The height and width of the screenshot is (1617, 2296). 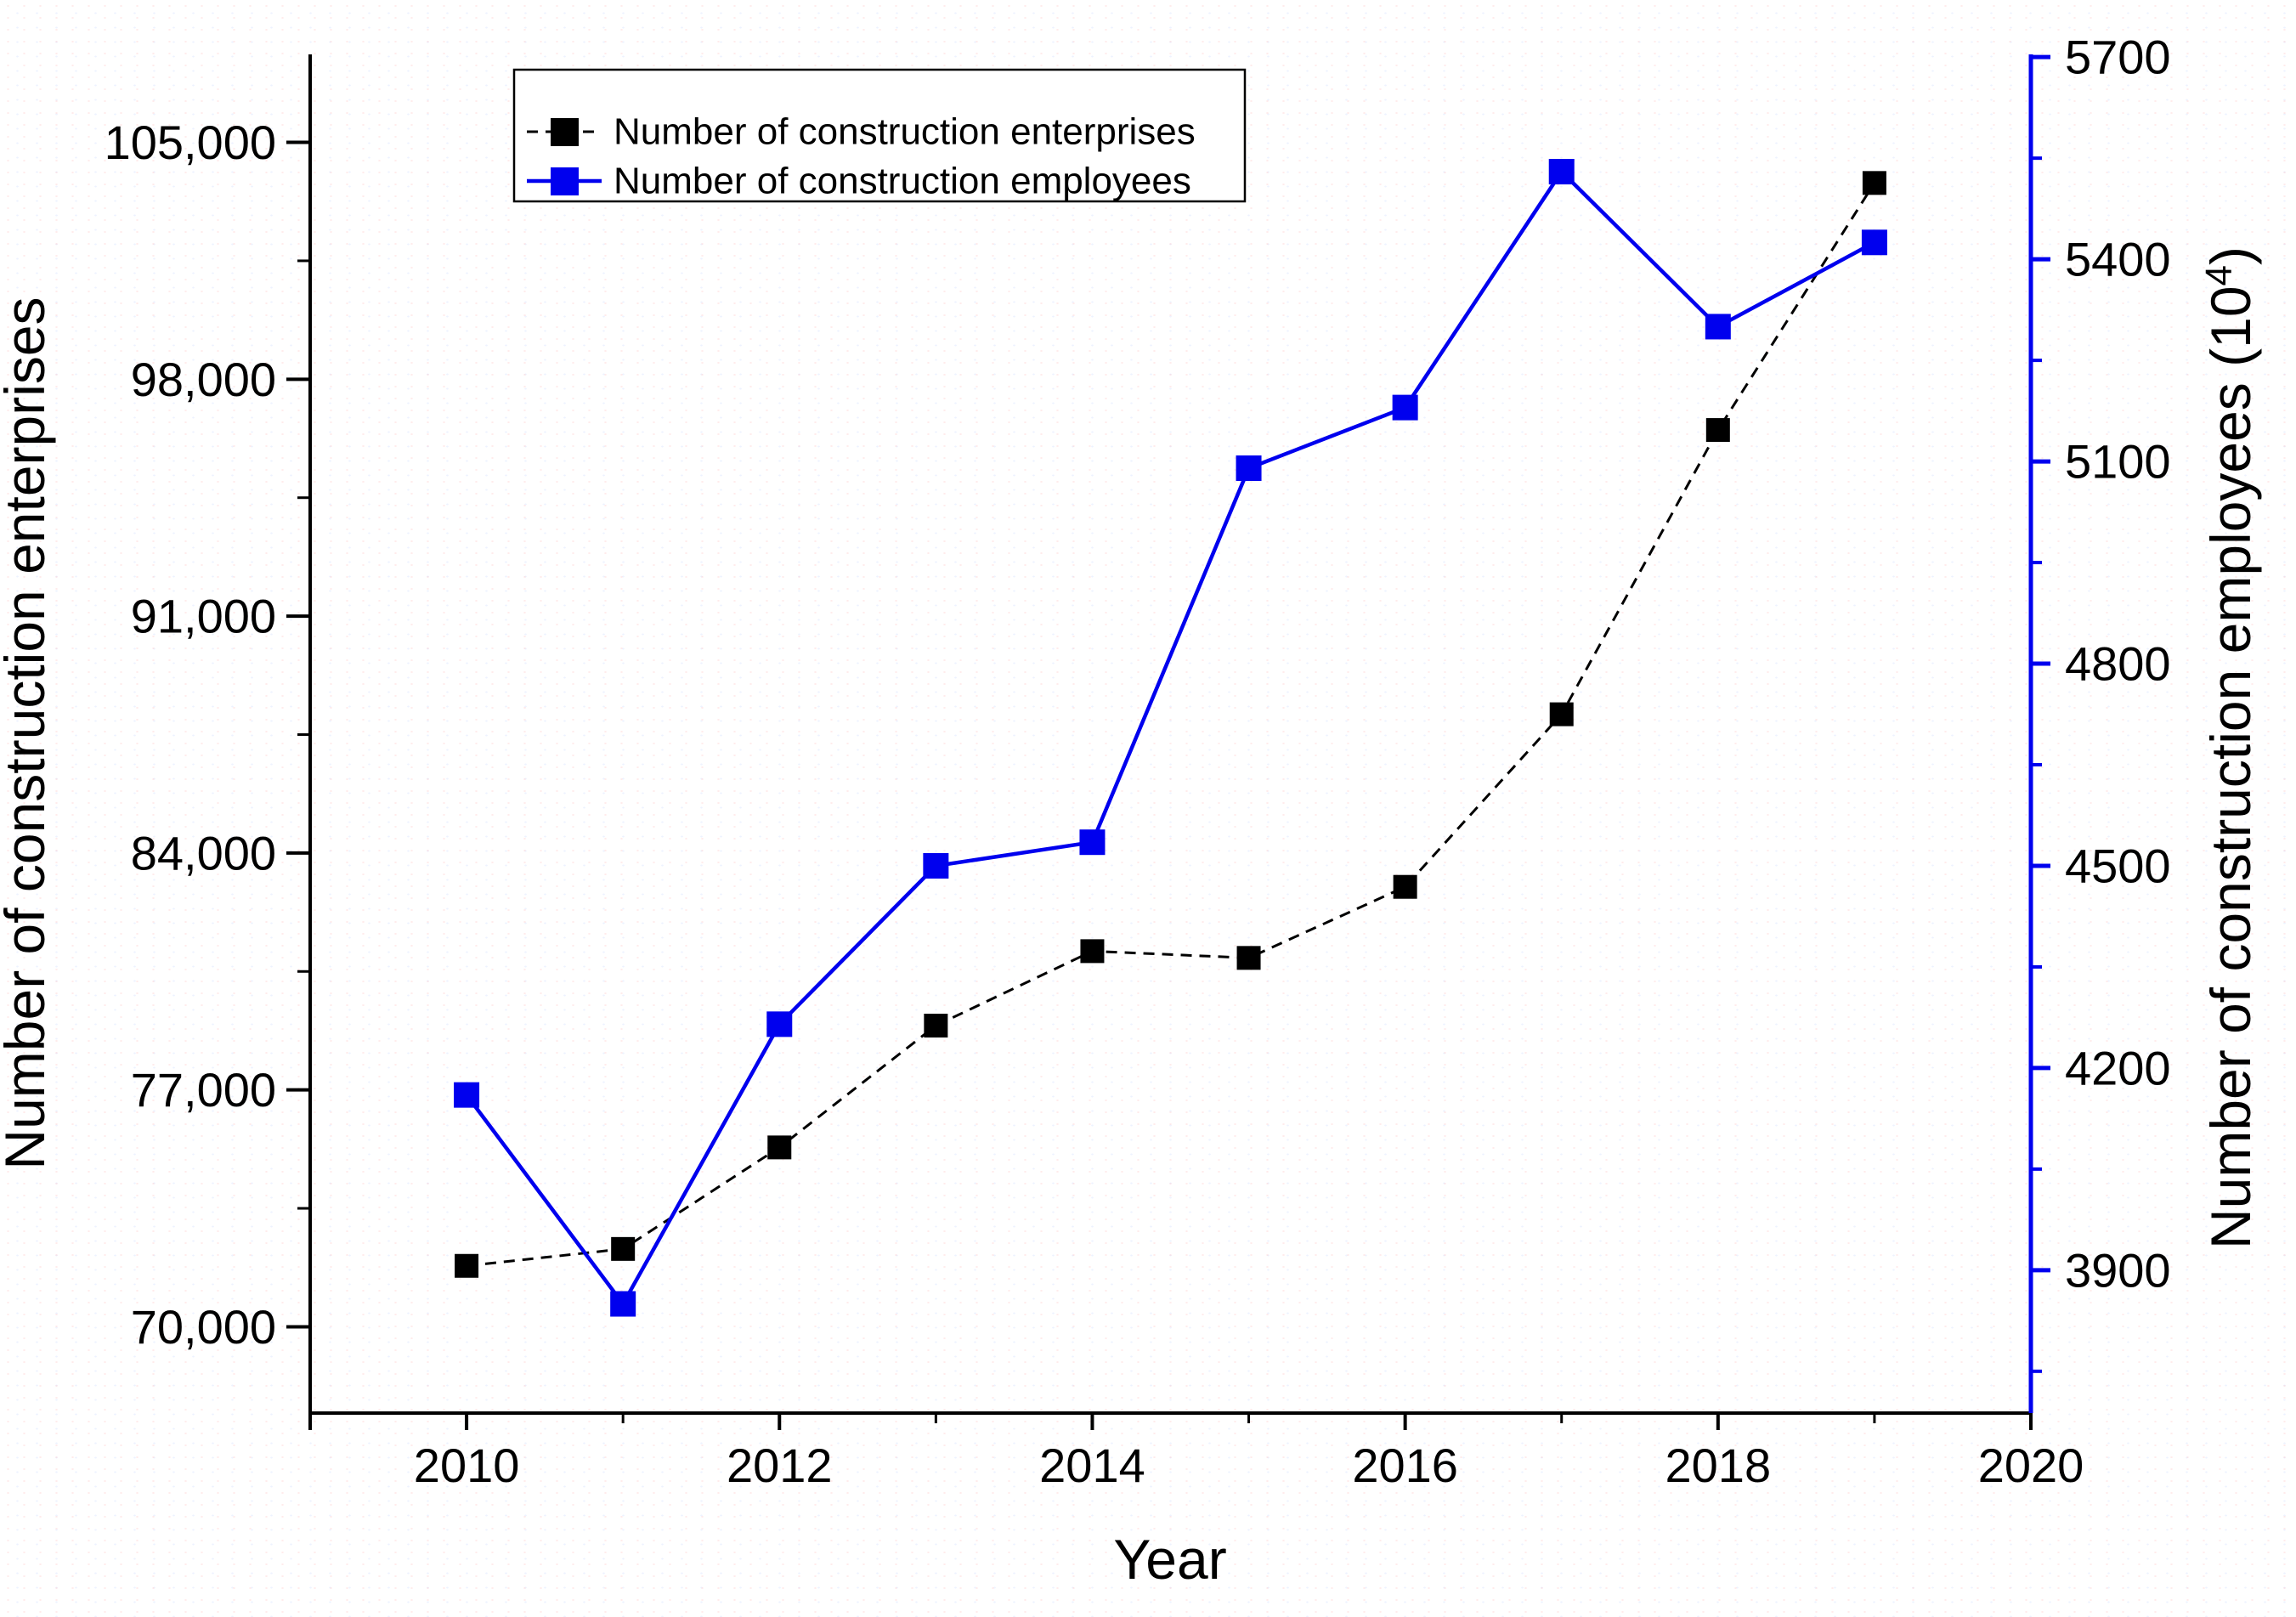 What do you see at coordinates (2118, 259) in the screenshot?
I see `right-axis-tick-label: 5400` at bounding box center [2118, 259].